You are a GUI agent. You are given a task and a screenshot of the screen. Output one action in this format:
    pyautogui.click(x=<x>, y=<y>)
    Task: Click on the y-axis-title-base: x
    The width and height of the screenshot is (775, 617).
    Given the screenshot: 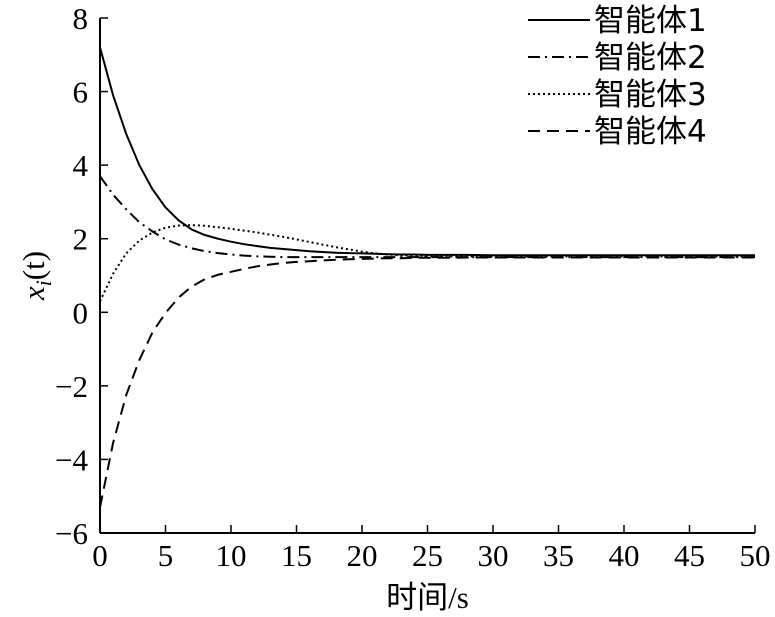 What is the action you would take?
    pyautogui.click(x=33, y=293)
    